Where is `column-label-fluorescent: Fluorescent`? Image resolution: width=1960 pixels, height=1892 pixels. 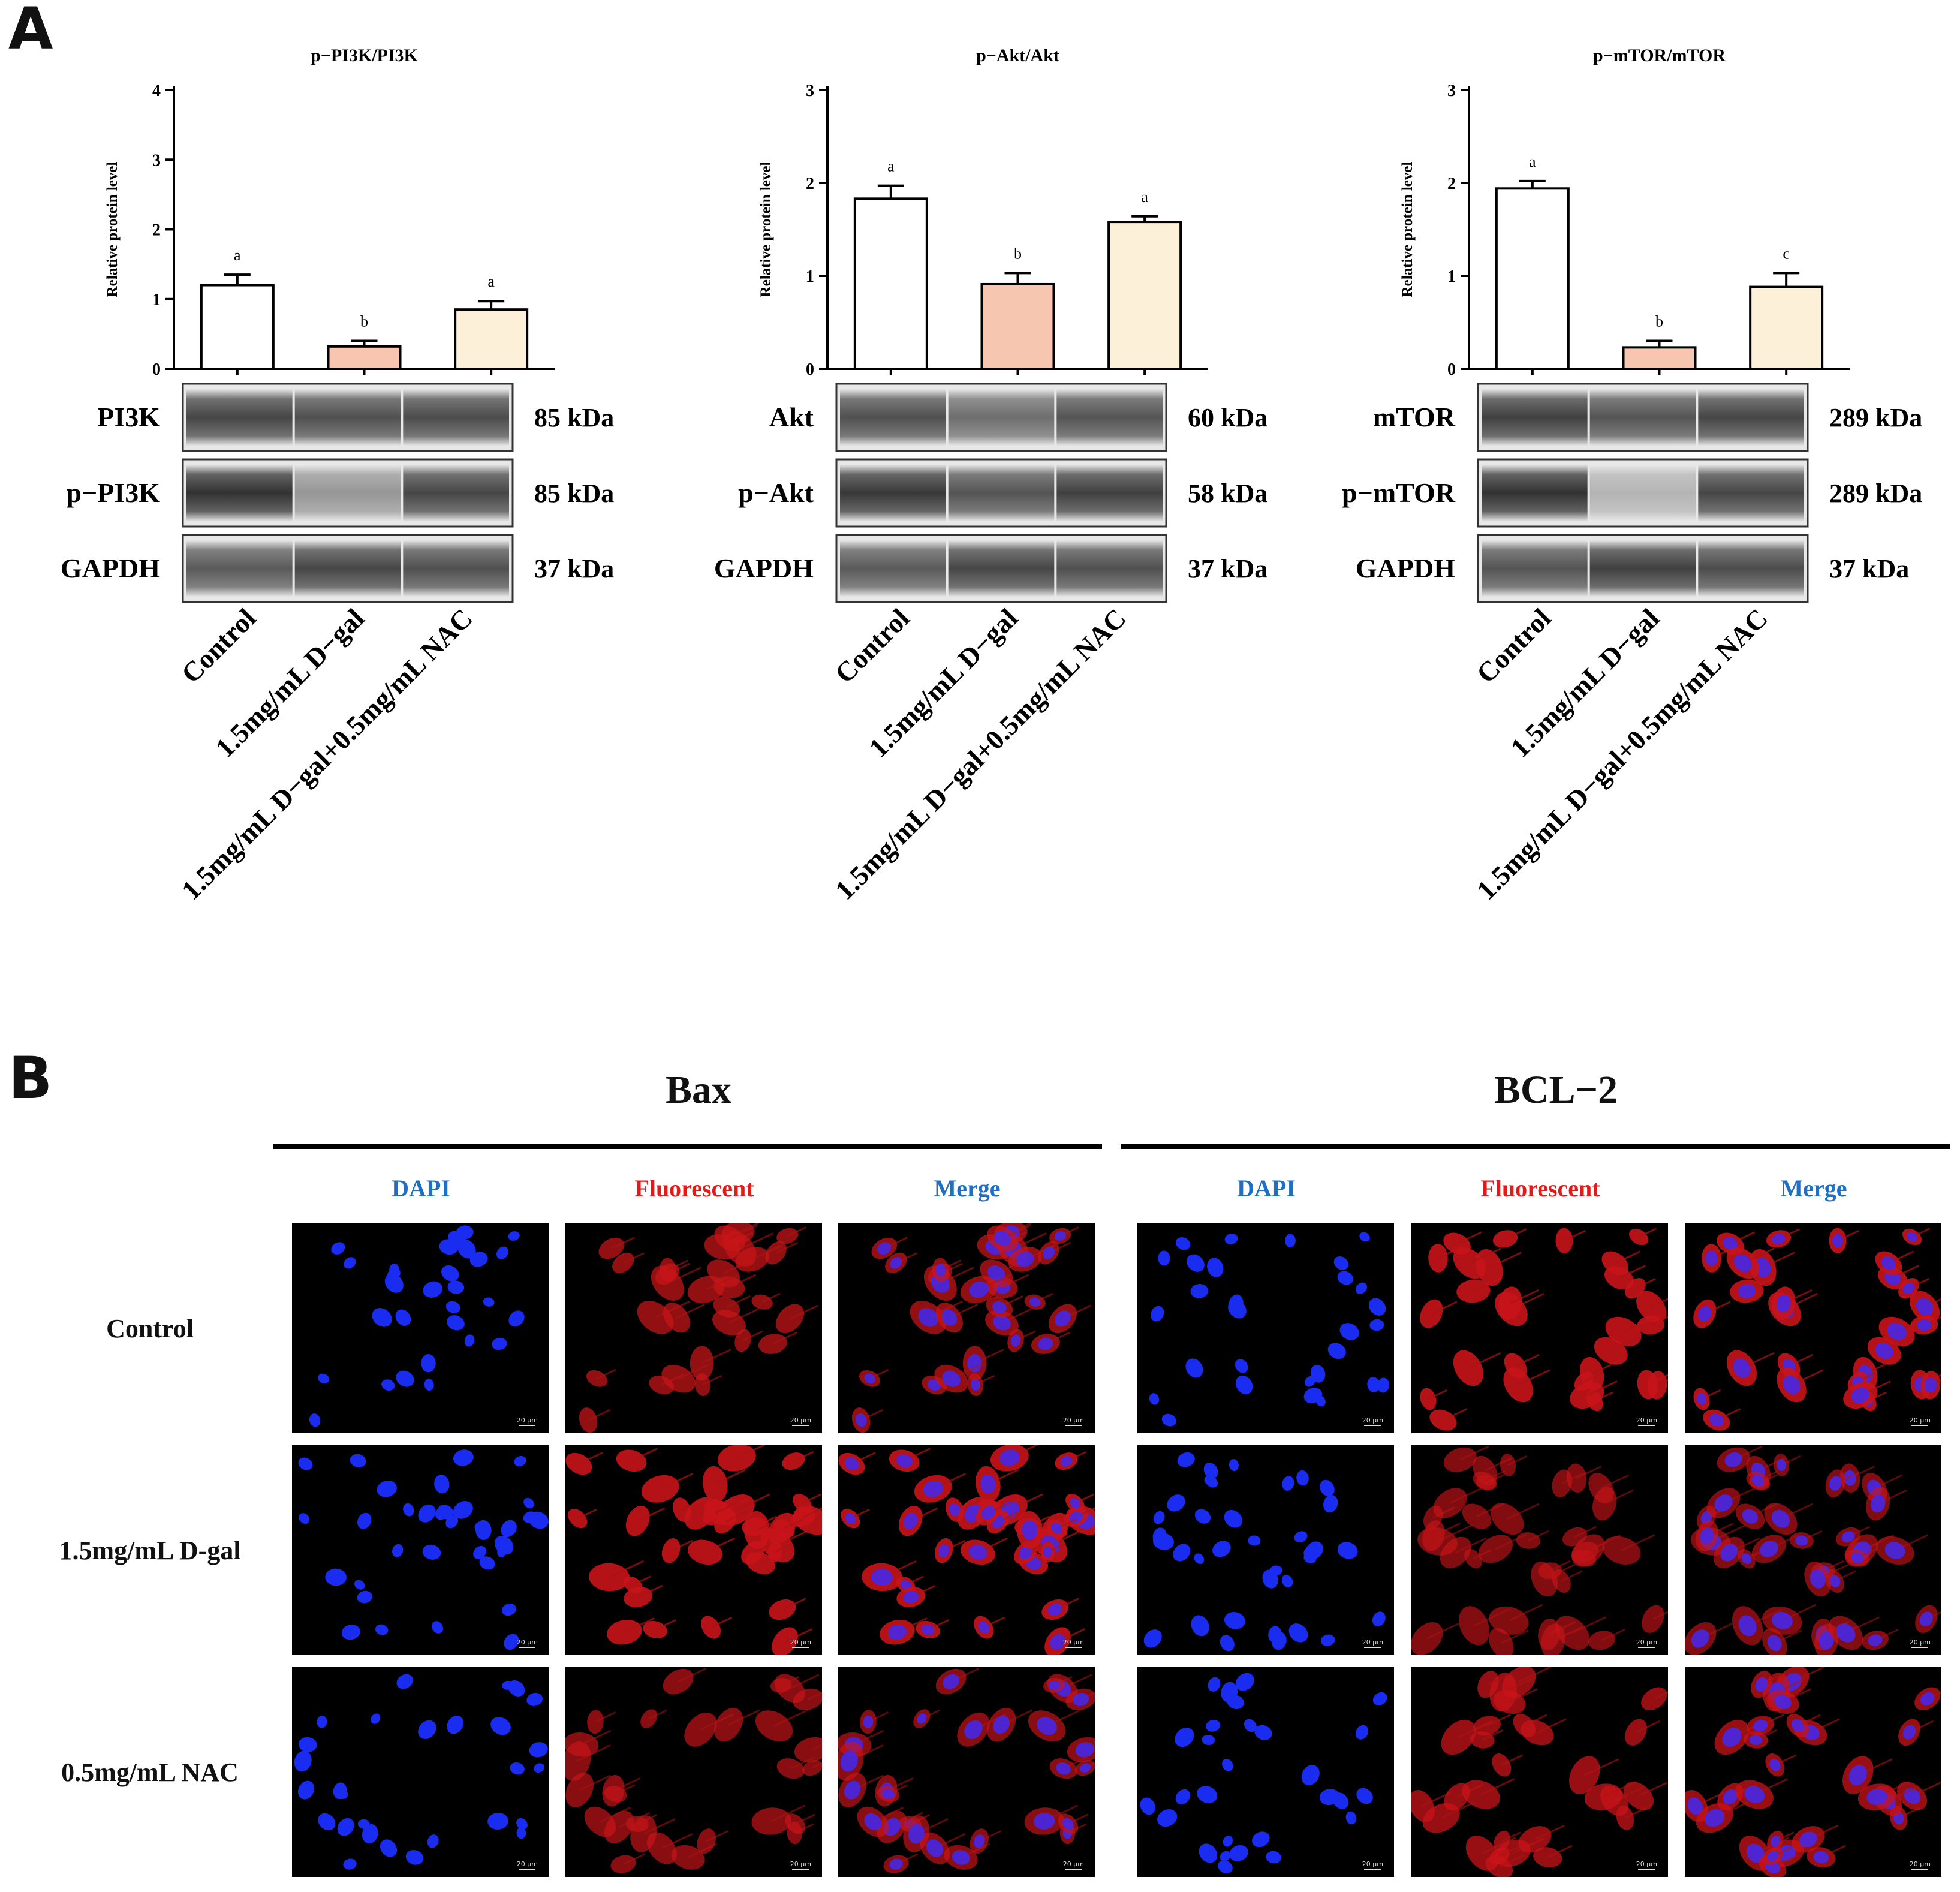
column-label-fluorescent: Fluorescent is located at coordinates (1540, 1188).